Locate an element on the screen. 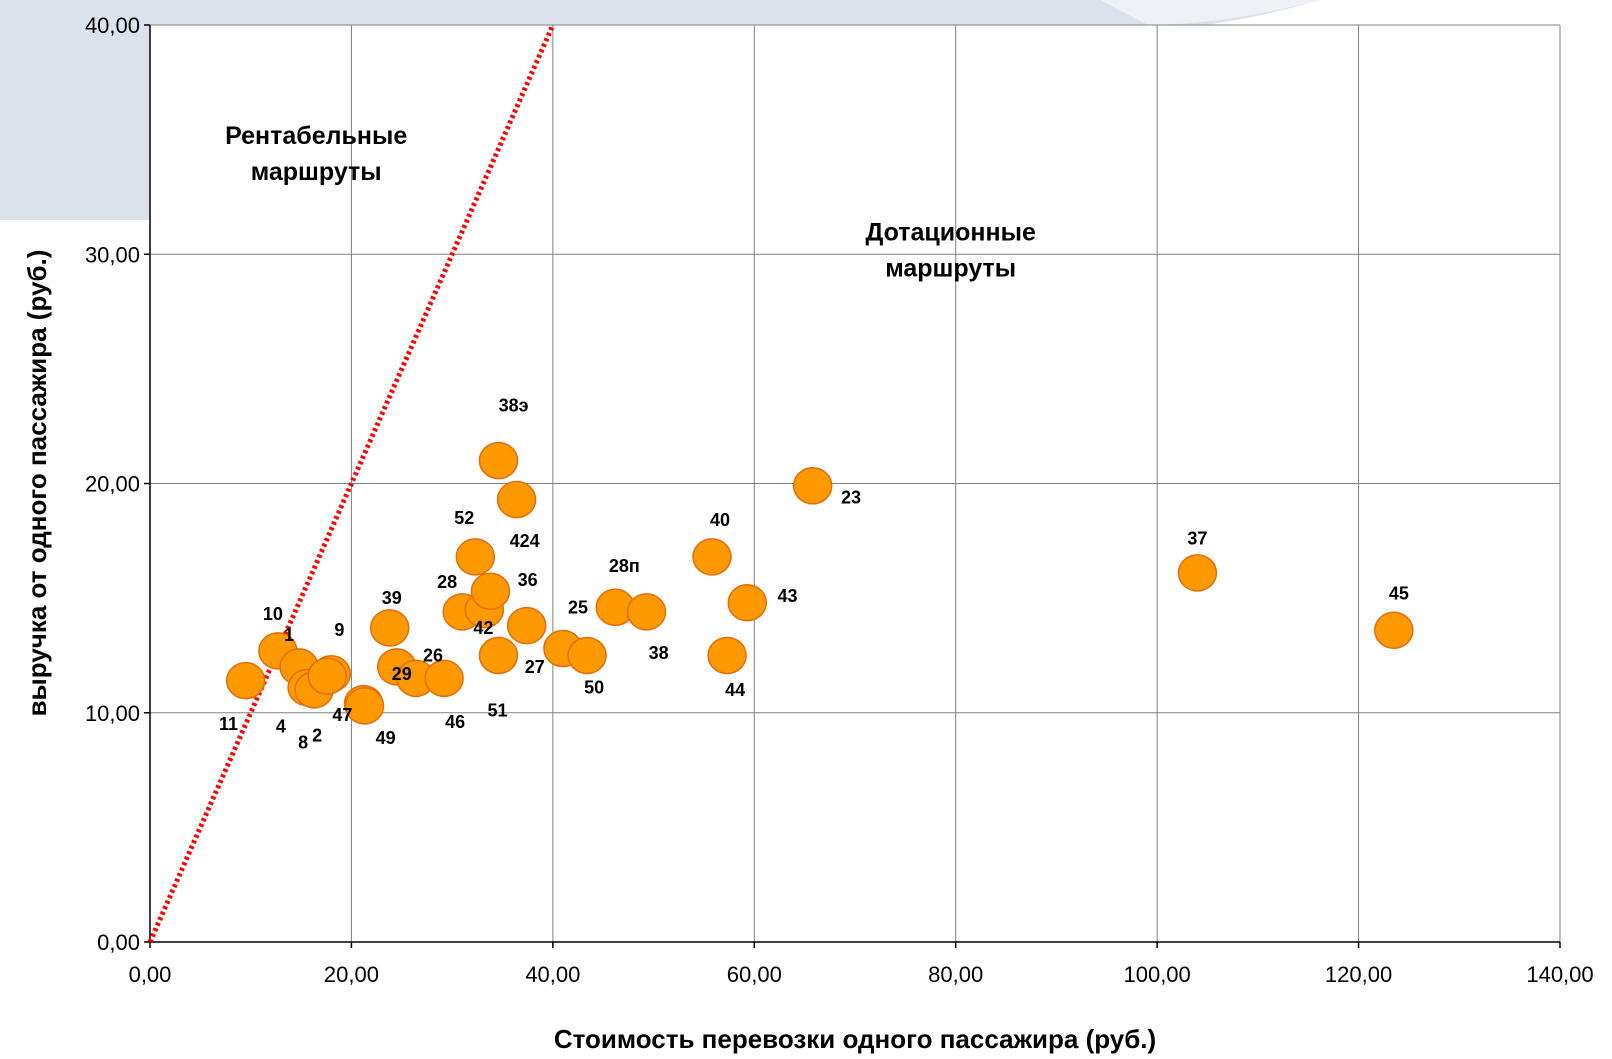 This screenshot has width=1612, height=1059. point-label-37: 37 is located at coordinates (1197, 539).